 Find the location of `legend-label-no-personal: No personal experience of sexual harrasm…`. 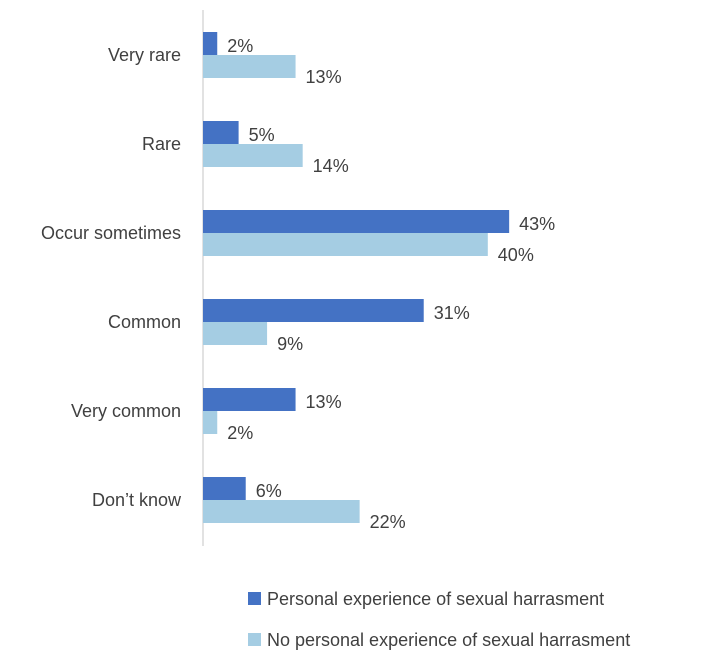

legend-label-no-personal: No personal experience of sexual harrasm… is located at coordinates (448, 640).